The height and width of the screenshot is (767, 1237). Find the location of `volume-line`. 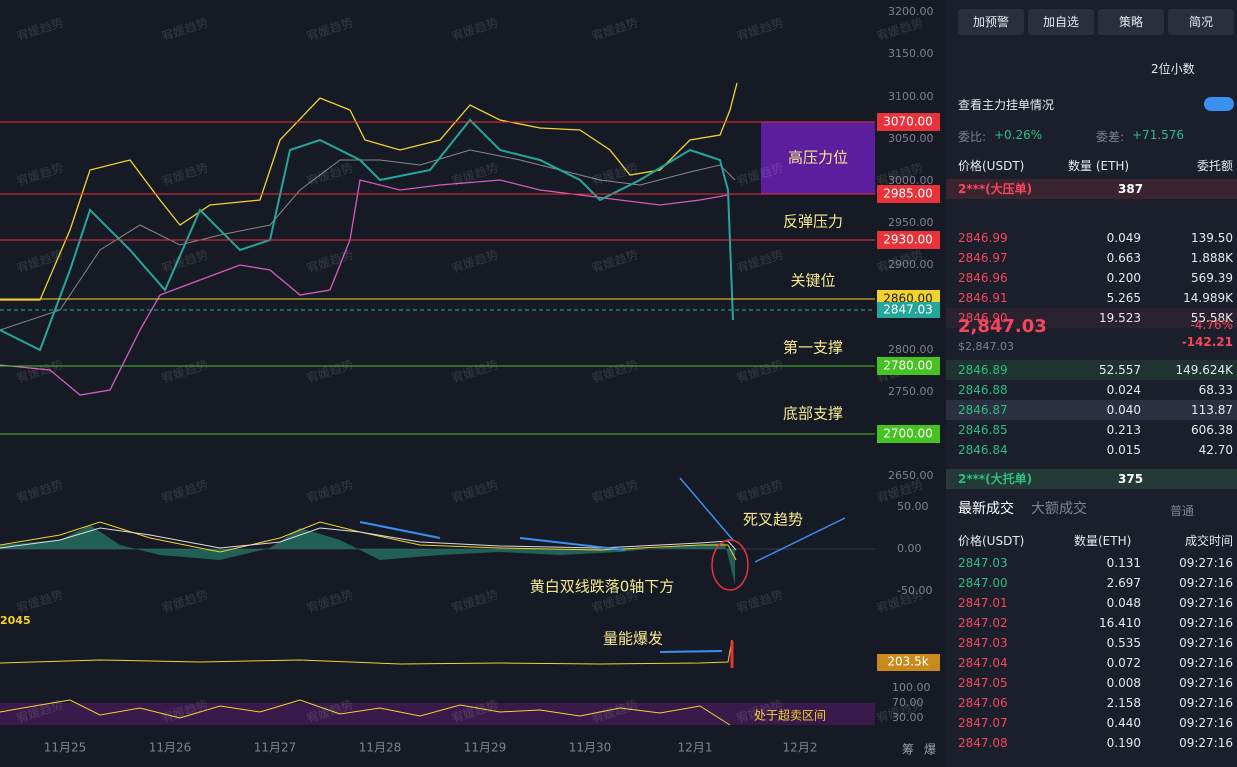

volume-line is located at coordinates (366, 652).